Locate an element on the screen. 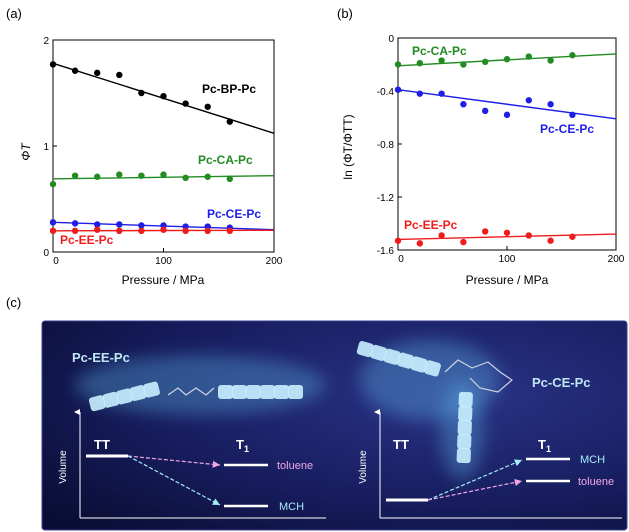 The width and height of the screenshot is (629, 532). state-t1-right: T1 is located at coordinates (544, 445).